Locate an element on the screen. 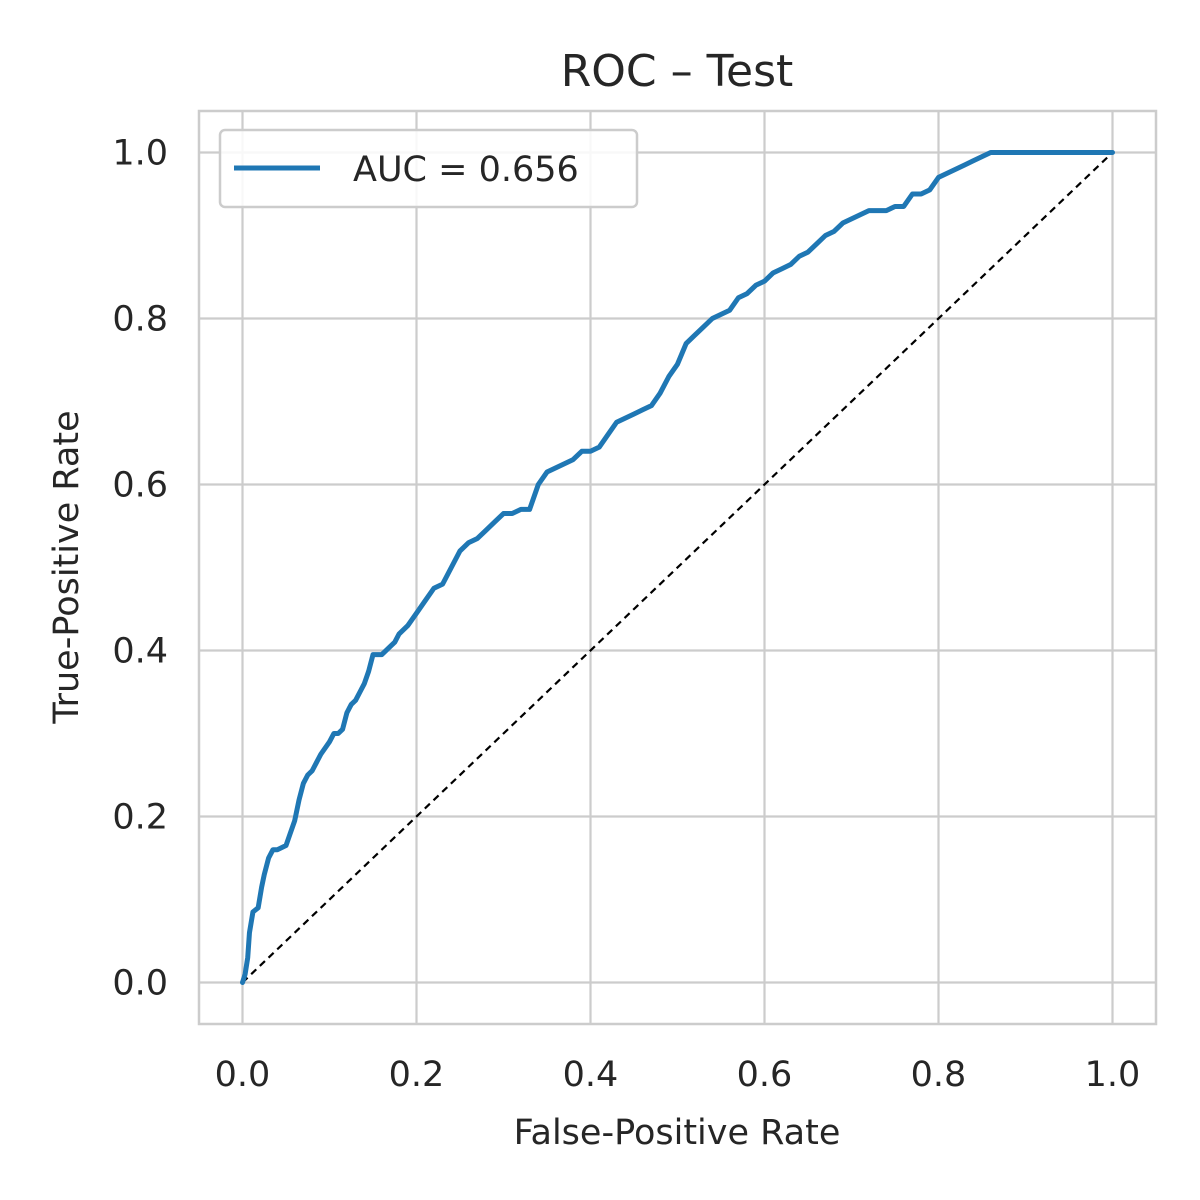 The image size is (1200, 1200). legend: AUC = 0.656 is located at coordinates (428, 168).